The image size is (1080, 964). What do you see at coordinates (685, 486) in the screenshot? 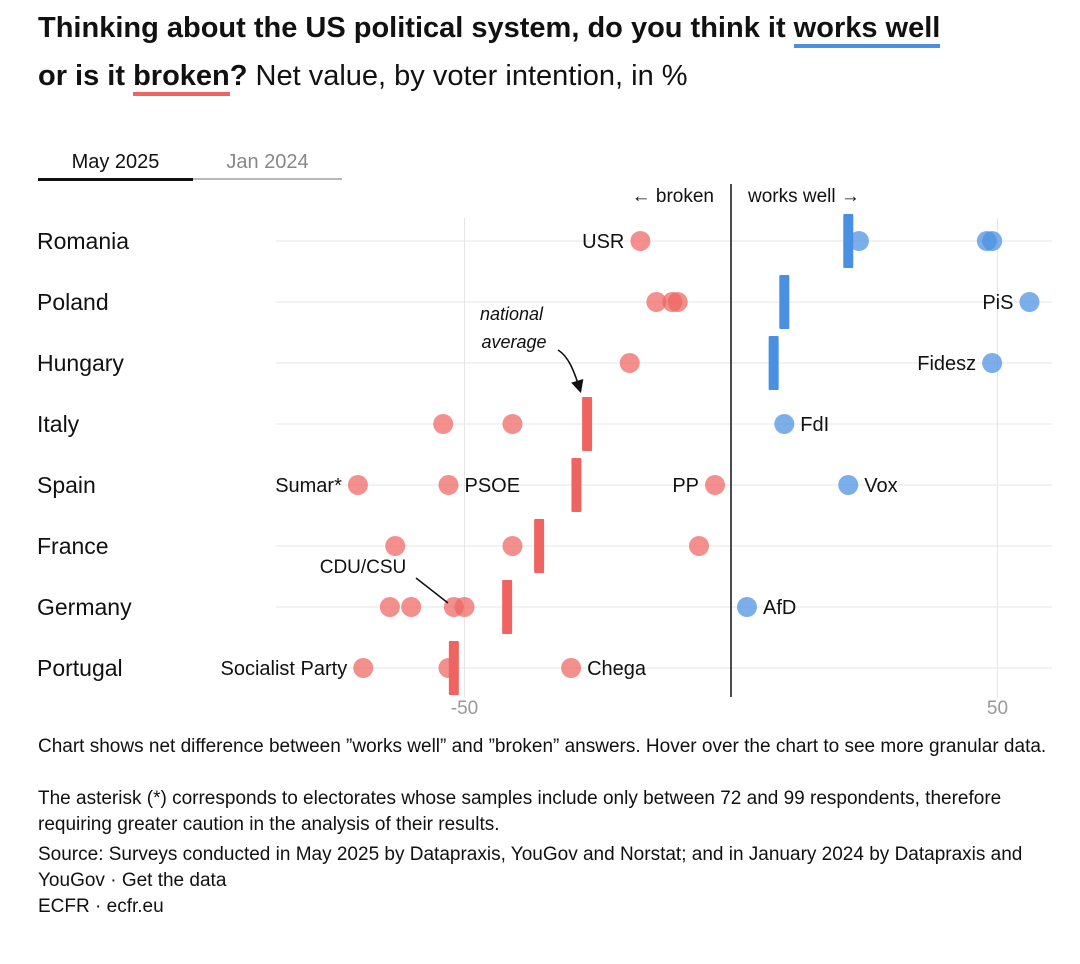
I see `party-label-pp: PP` at bounding box center [685, 486].